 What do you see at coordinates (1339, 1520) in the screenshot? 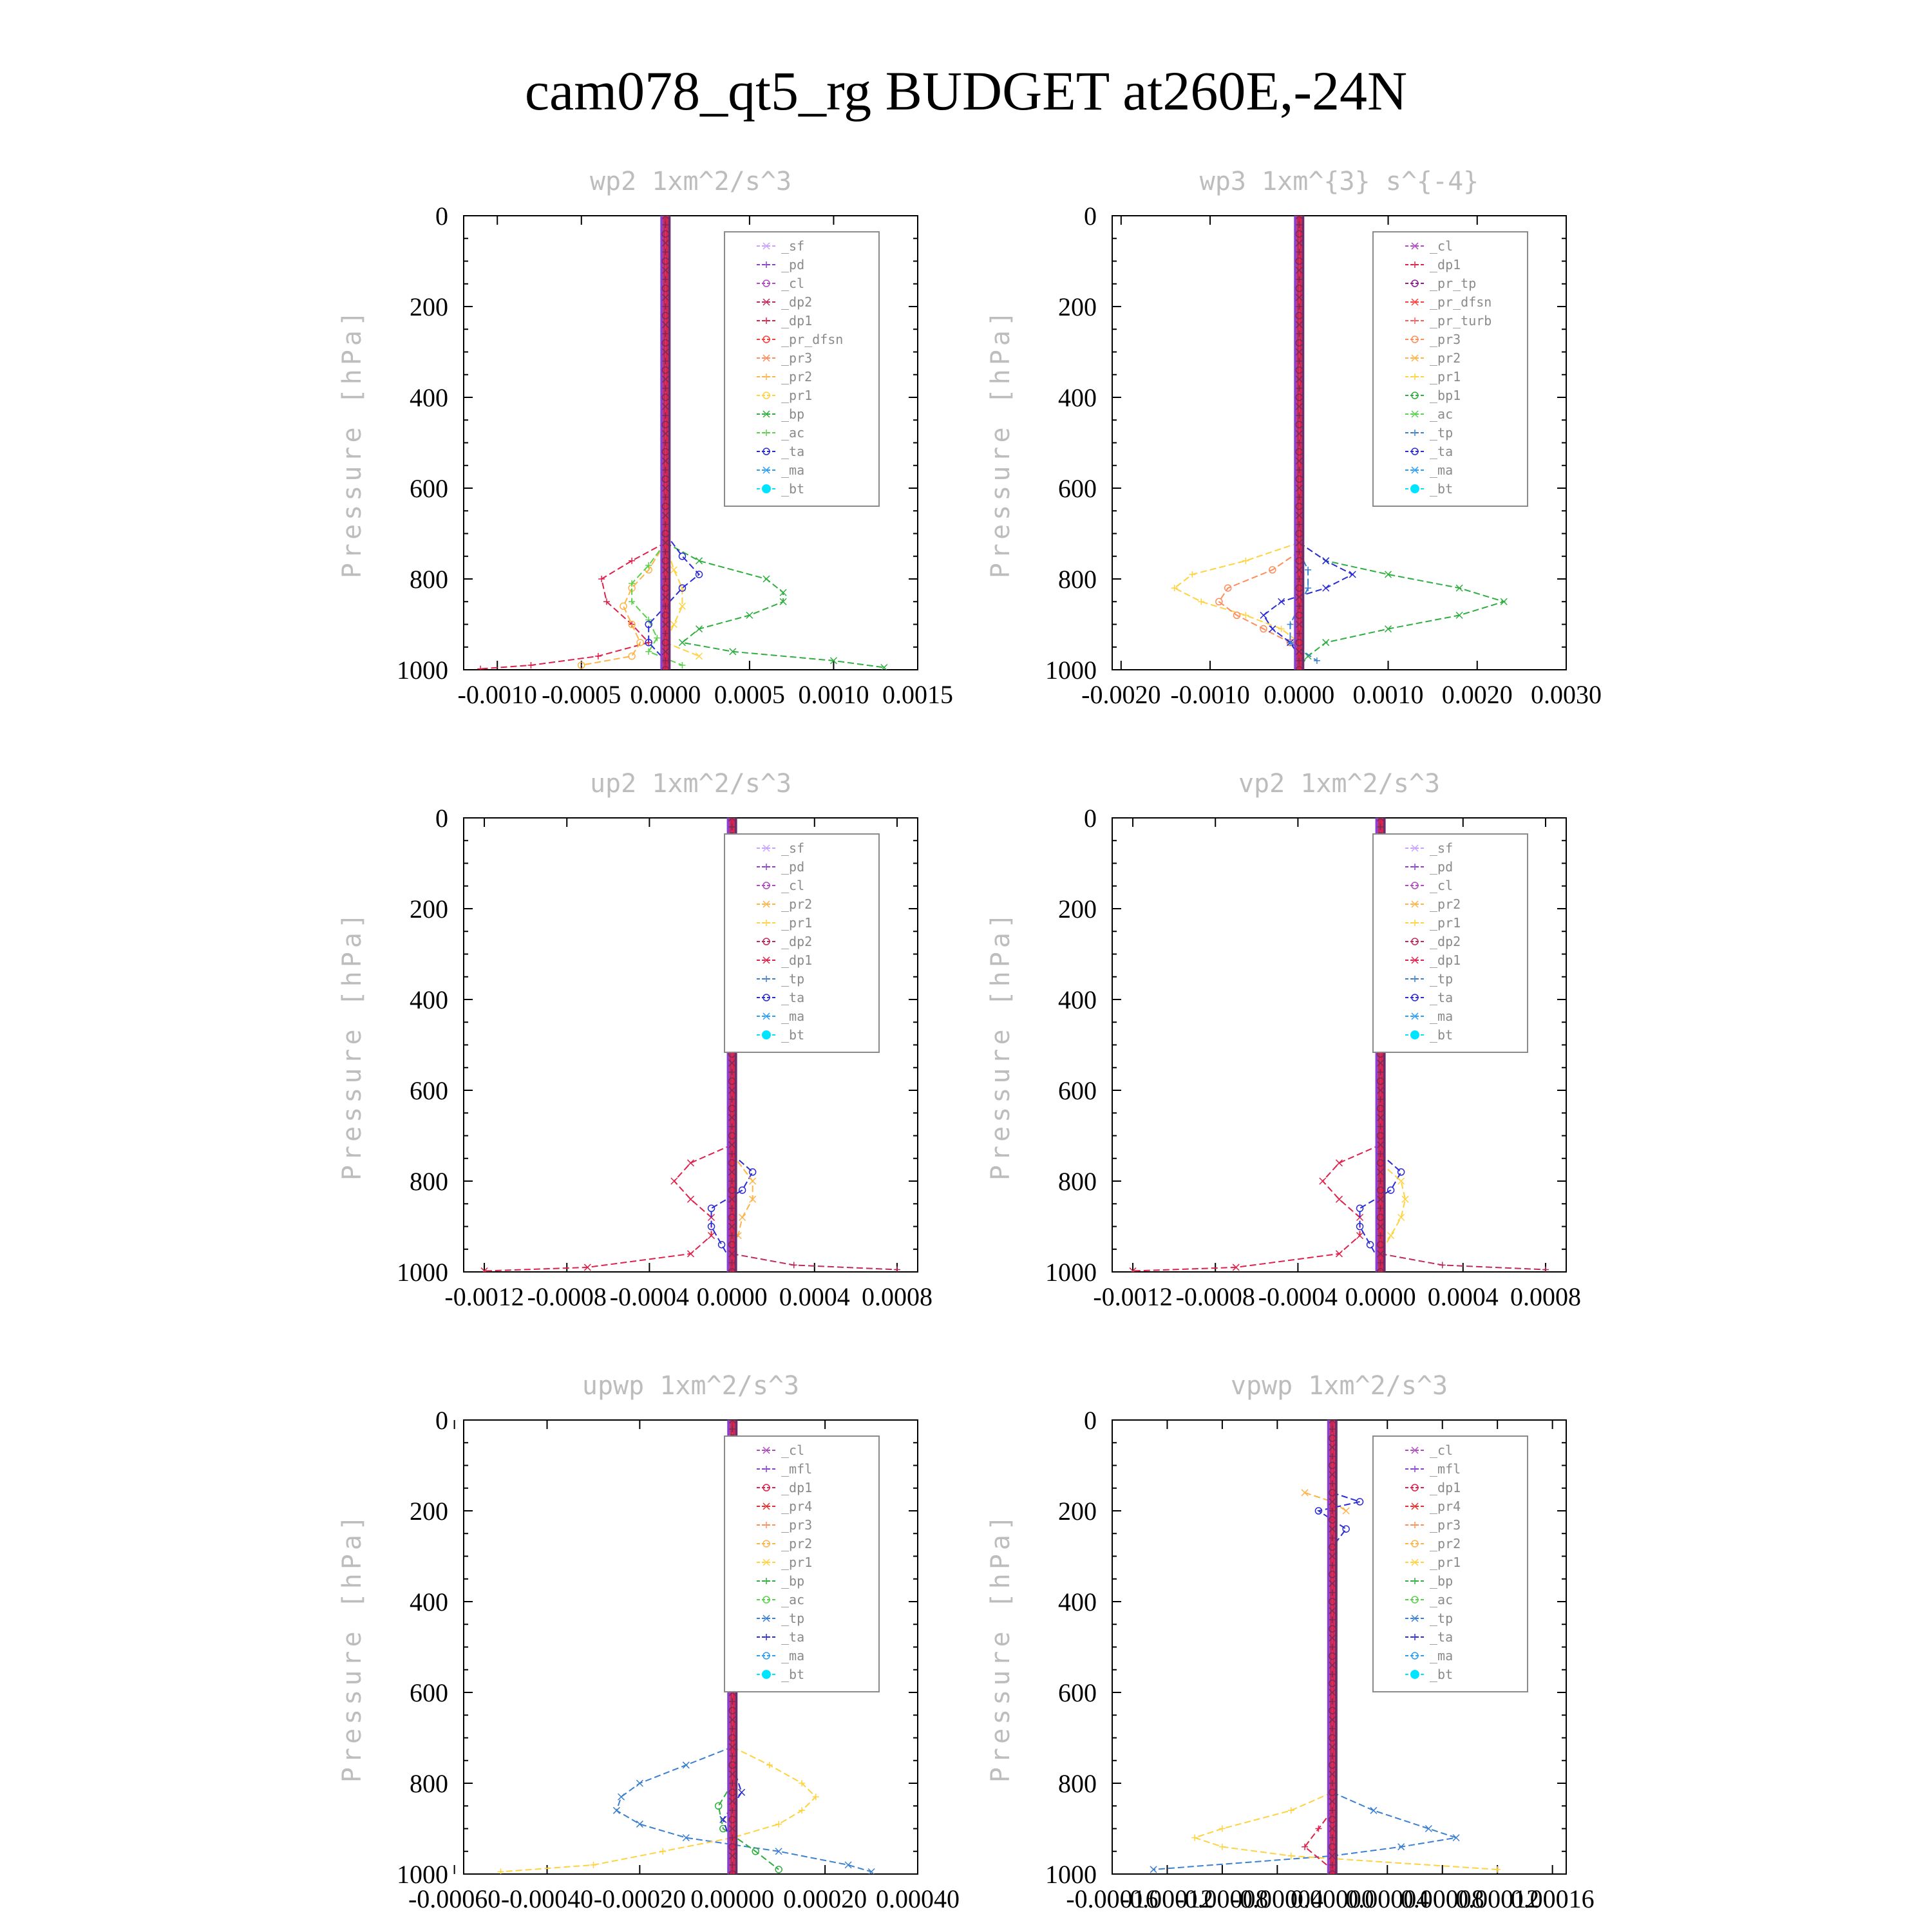
I see `series-line-_ta` at bounding box center [1339, 1520].